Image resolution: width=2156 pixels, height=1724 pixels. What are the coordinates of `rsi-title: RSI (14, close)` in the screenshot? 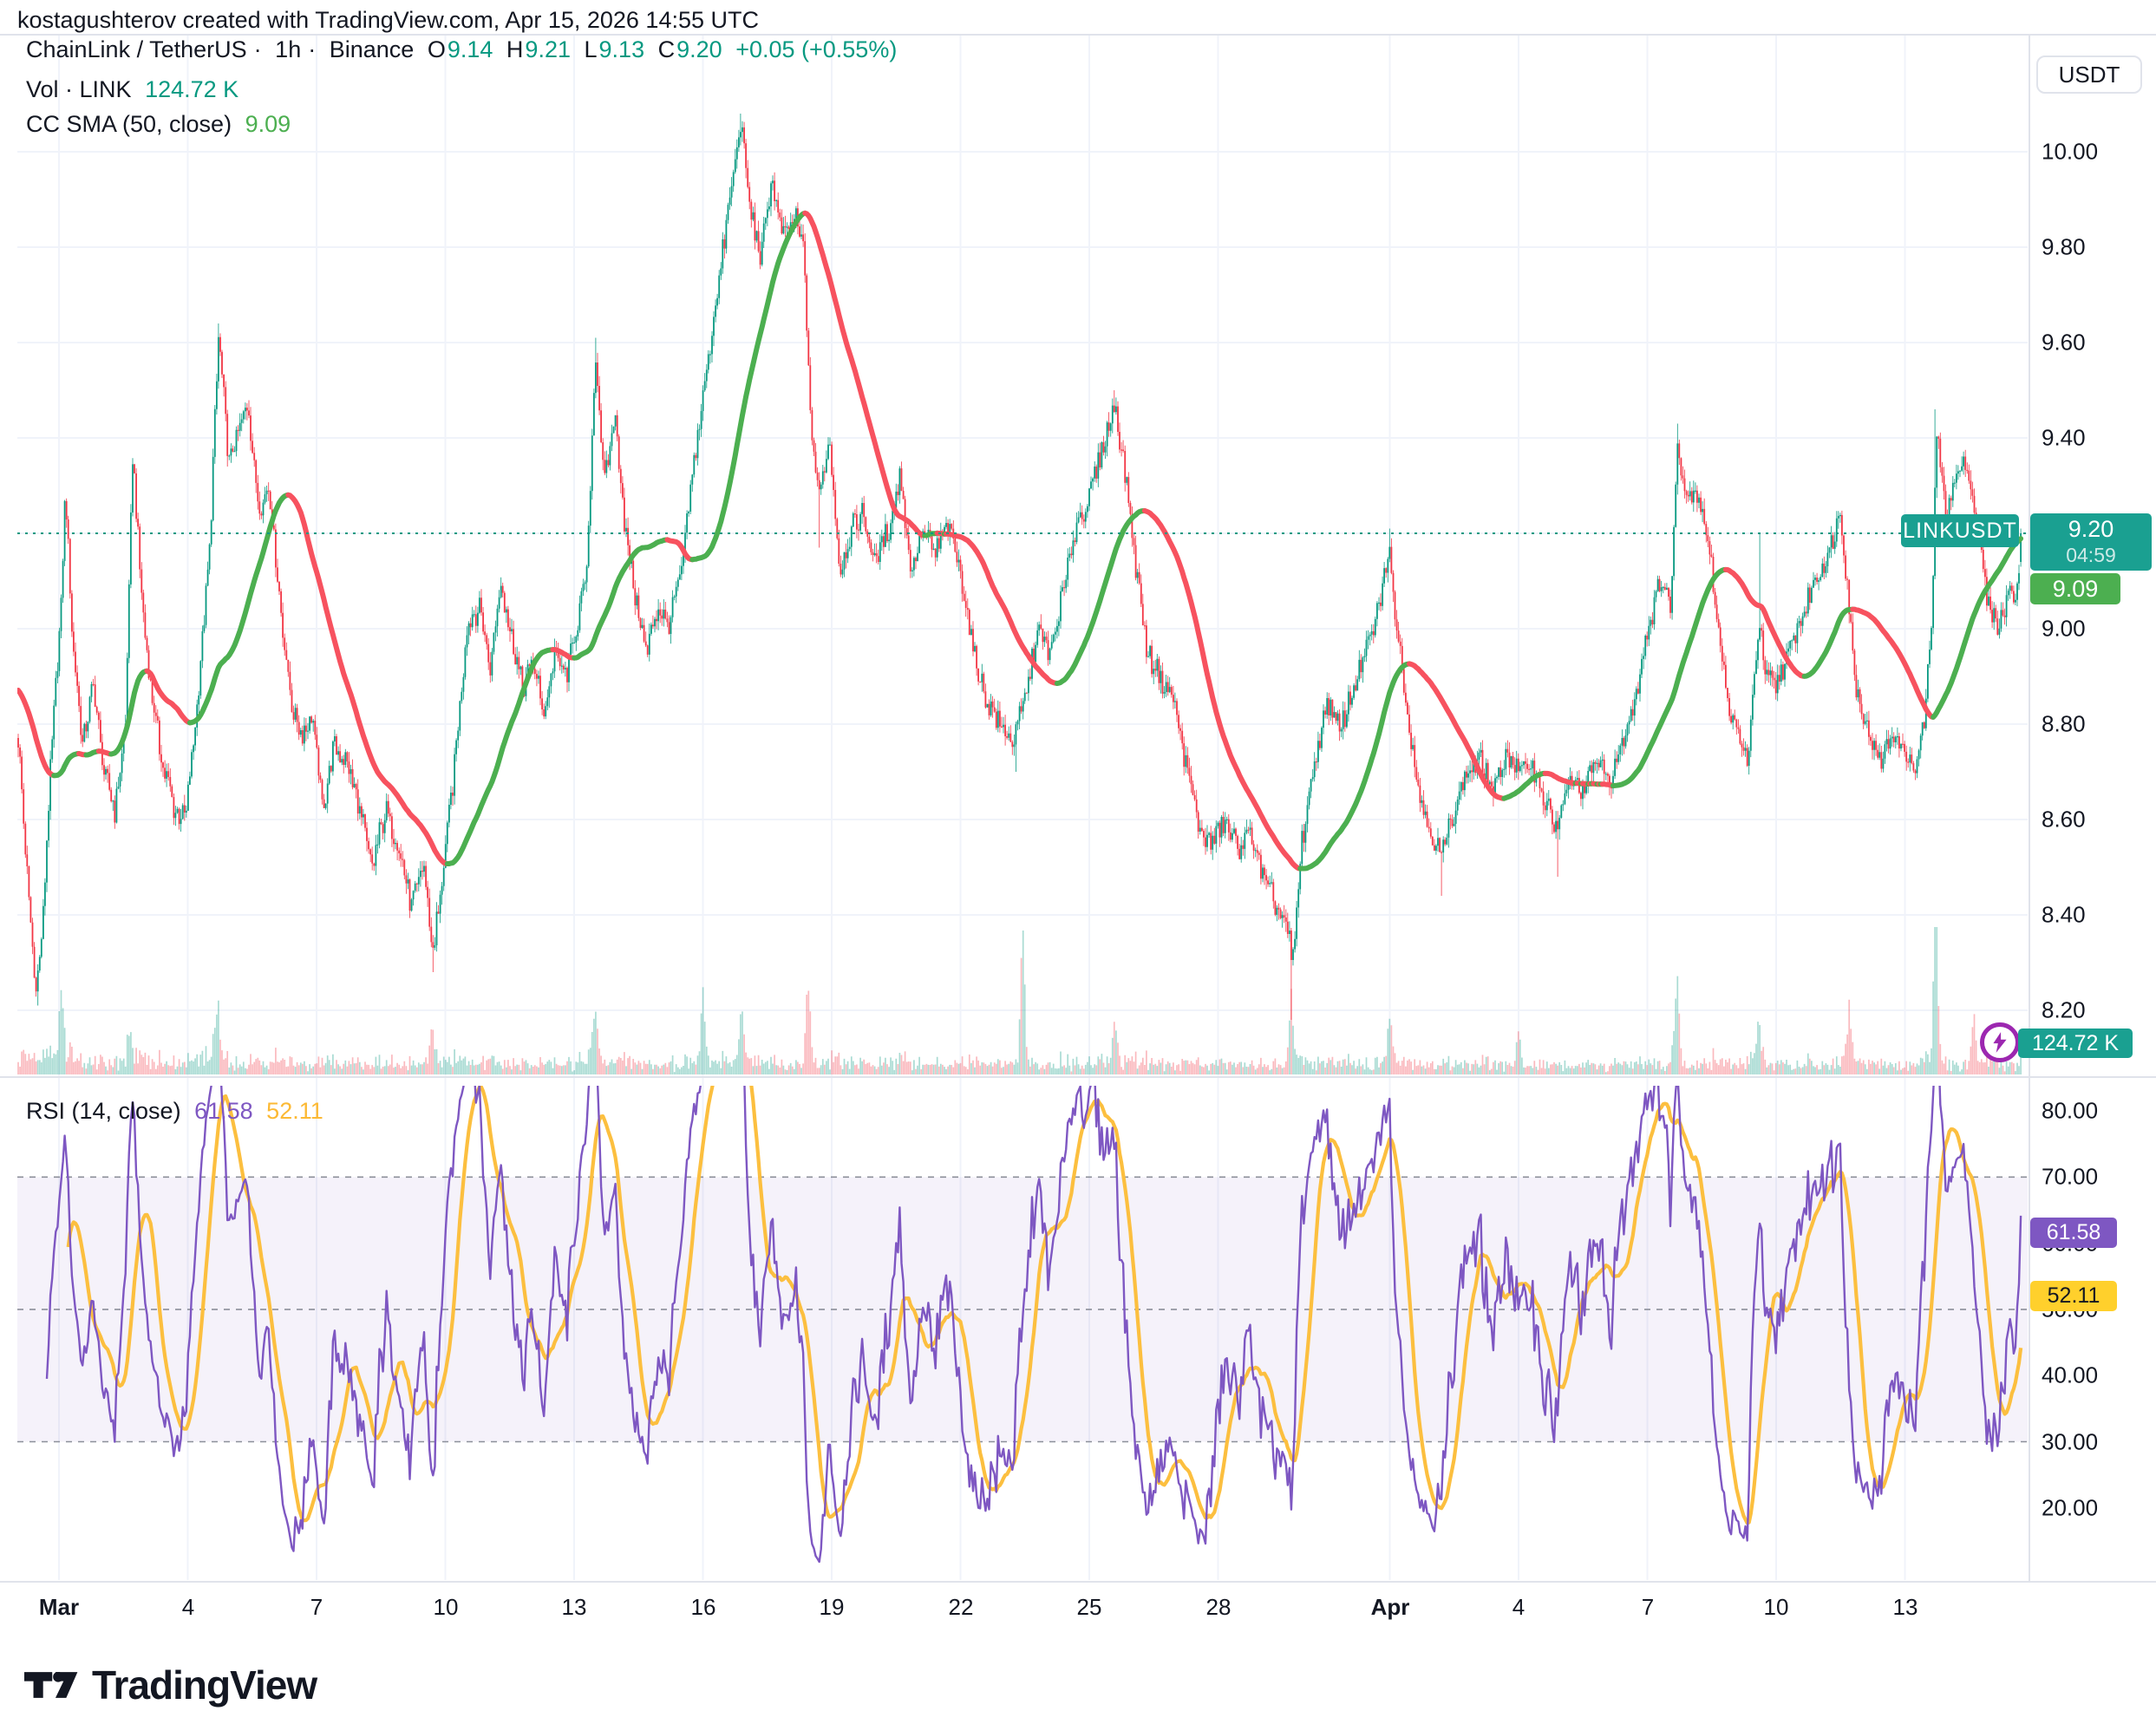 It's located at (104, 1111).